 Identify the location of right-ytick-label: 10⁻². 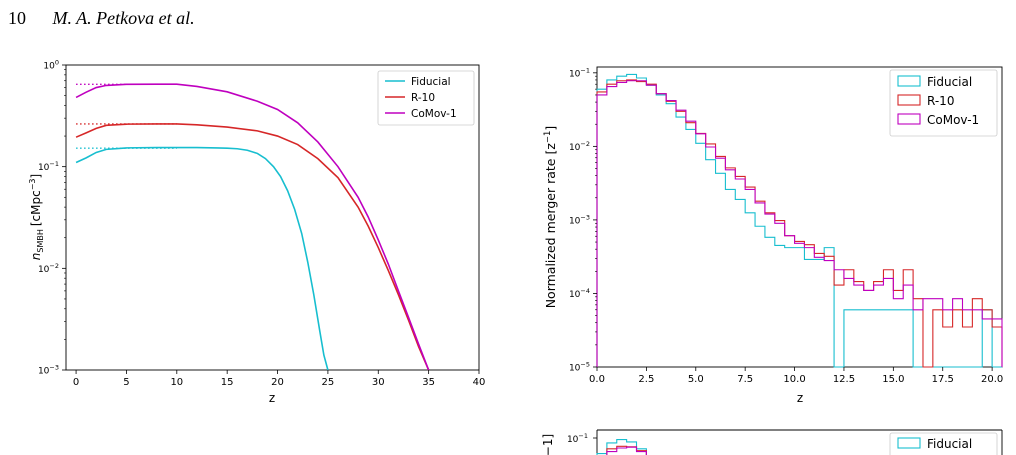
(579, 146).